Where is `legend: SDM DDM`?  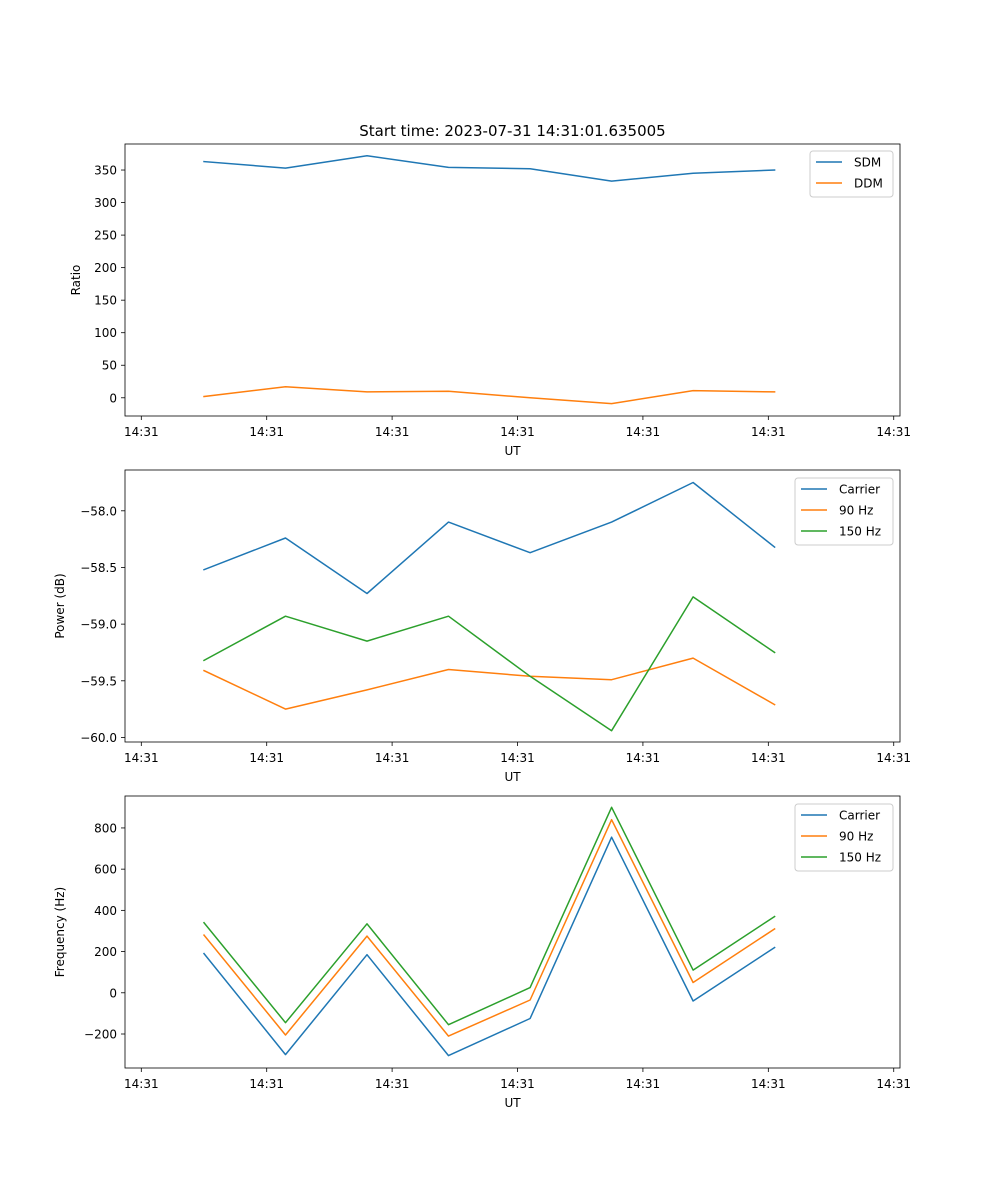 legend: SDM DDM is located at coordinates (851, 174).